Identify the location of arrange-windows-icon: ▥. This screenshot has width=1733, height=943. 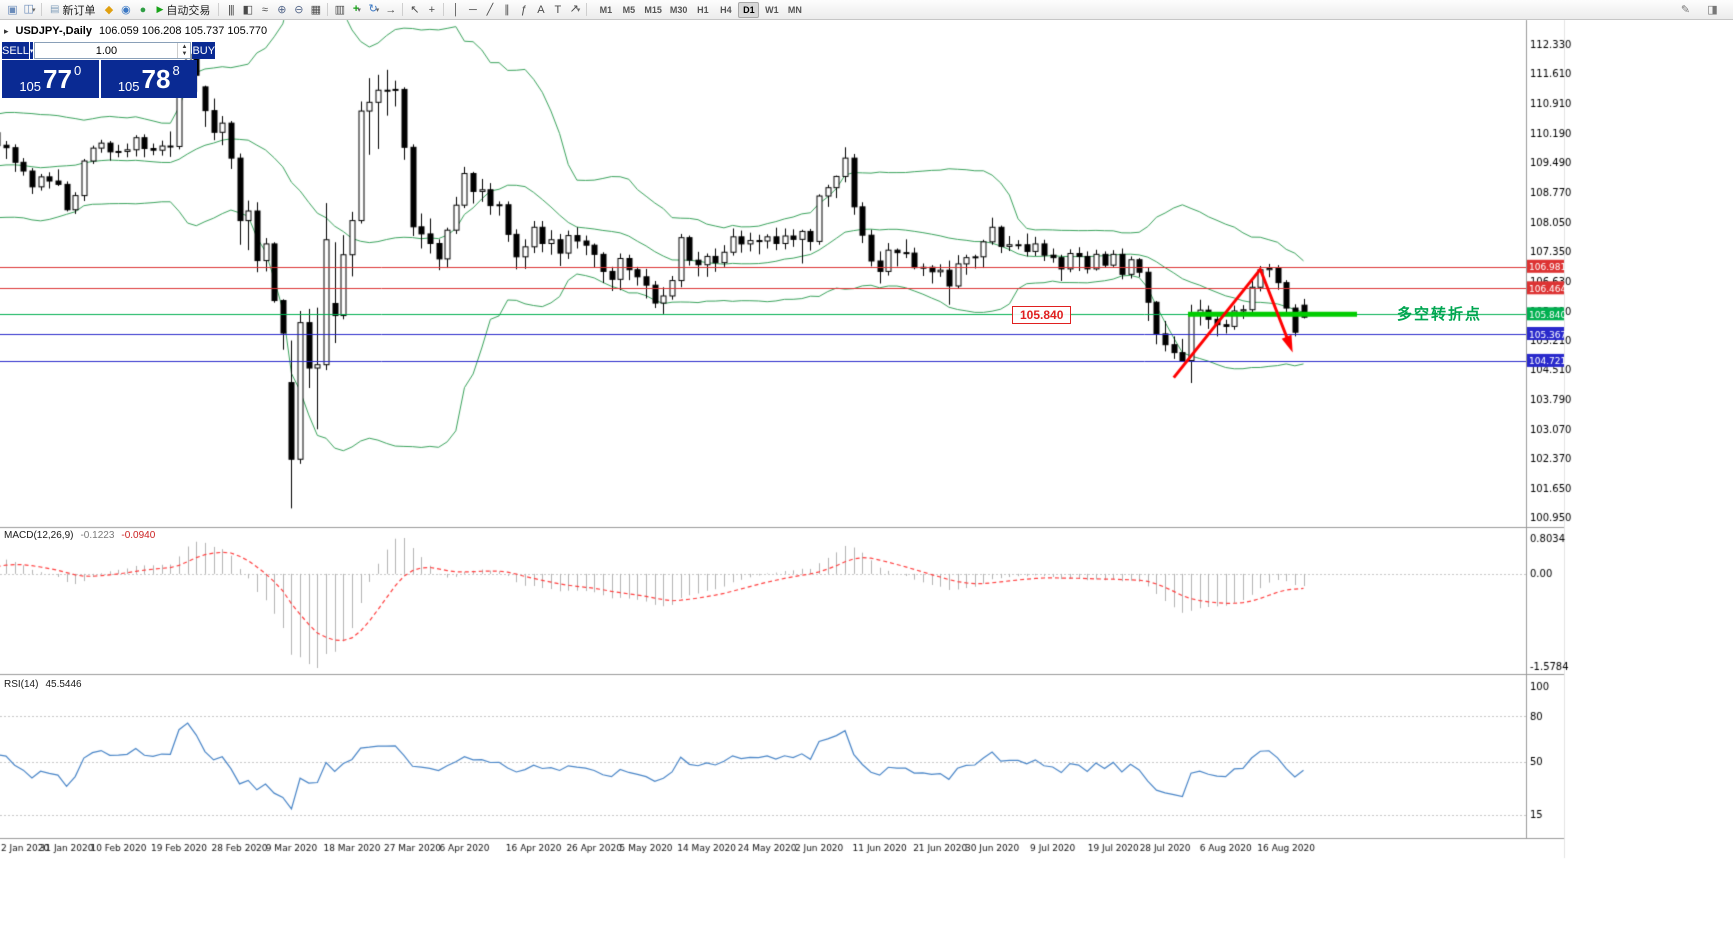
(340, 9).